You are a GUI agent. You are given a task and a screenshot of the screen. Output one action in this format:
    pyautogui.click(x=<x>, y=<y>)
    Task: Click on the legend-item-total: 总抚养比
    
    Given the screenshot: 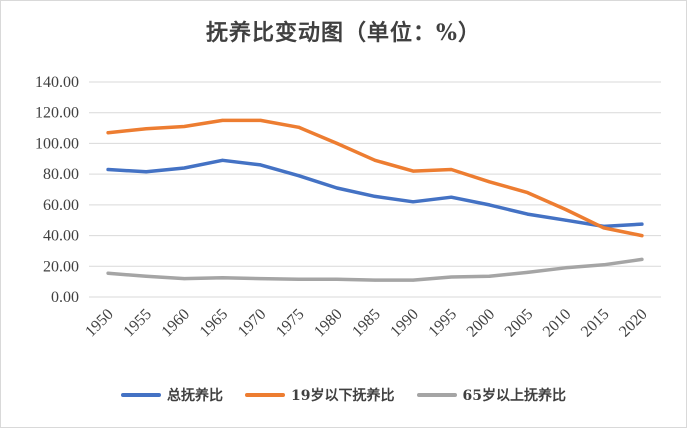 What is the action you would take?
    pyautogui.click(x=172, y=395)
    